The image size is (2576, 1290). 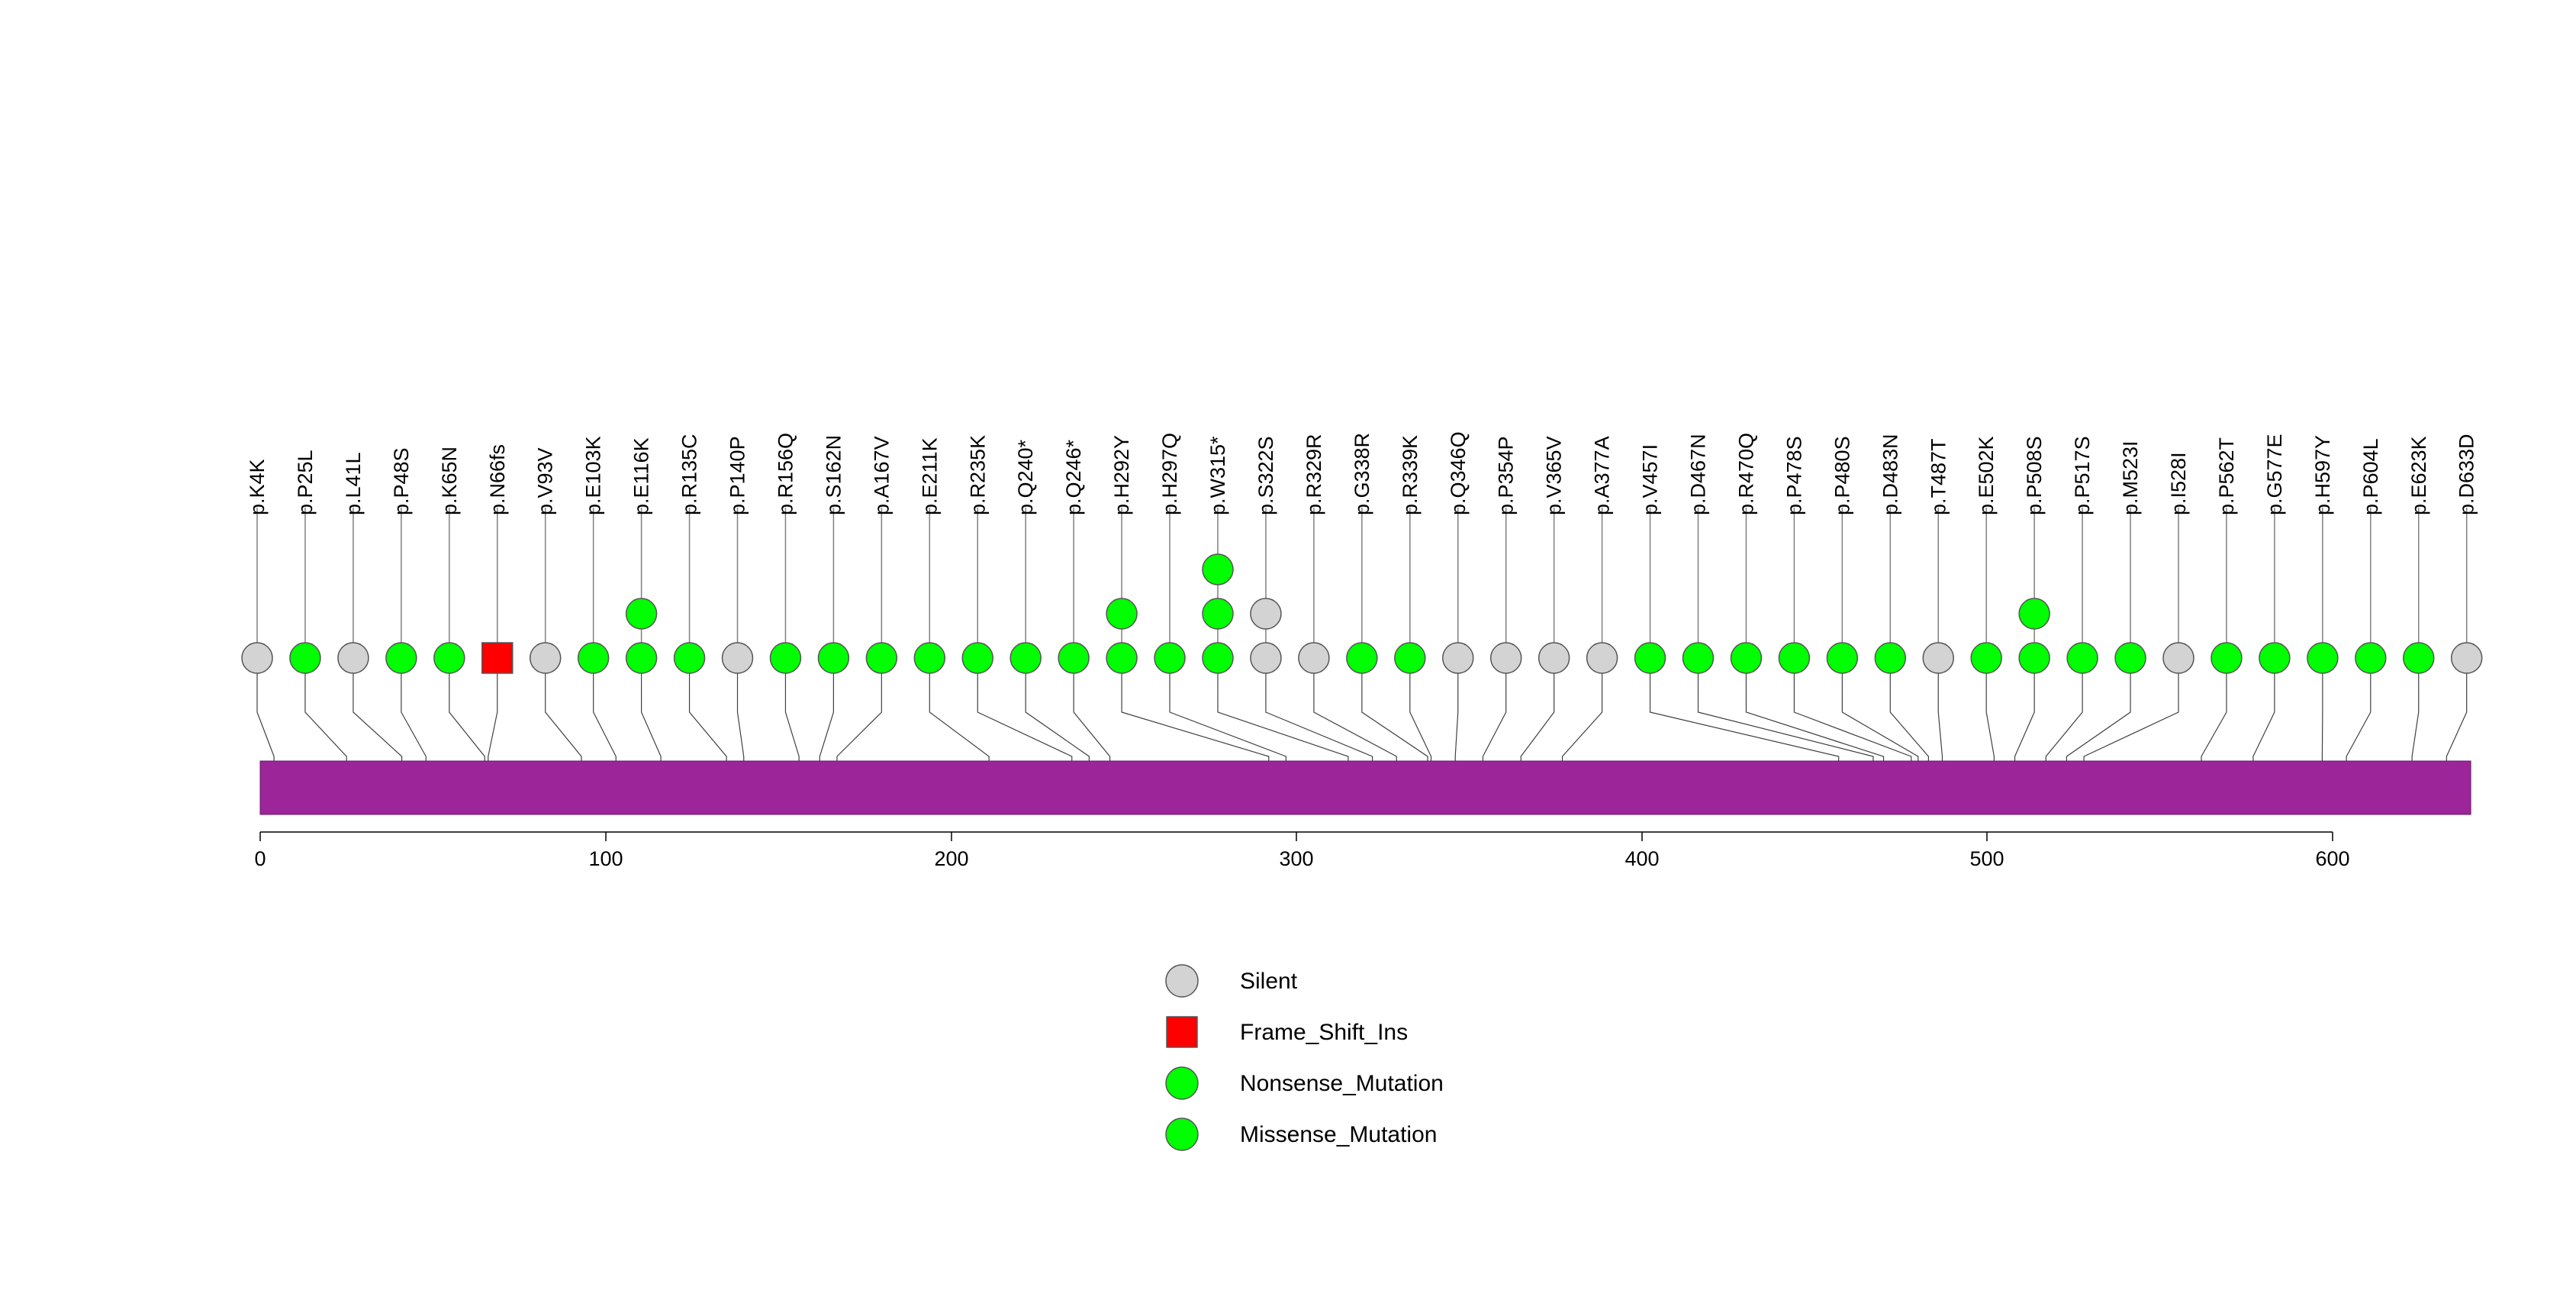 What do you see at coordinates (2418, 475) in the screenshot?
I see `mutation-label: p.E623K` at bounding box center [2418, 475].